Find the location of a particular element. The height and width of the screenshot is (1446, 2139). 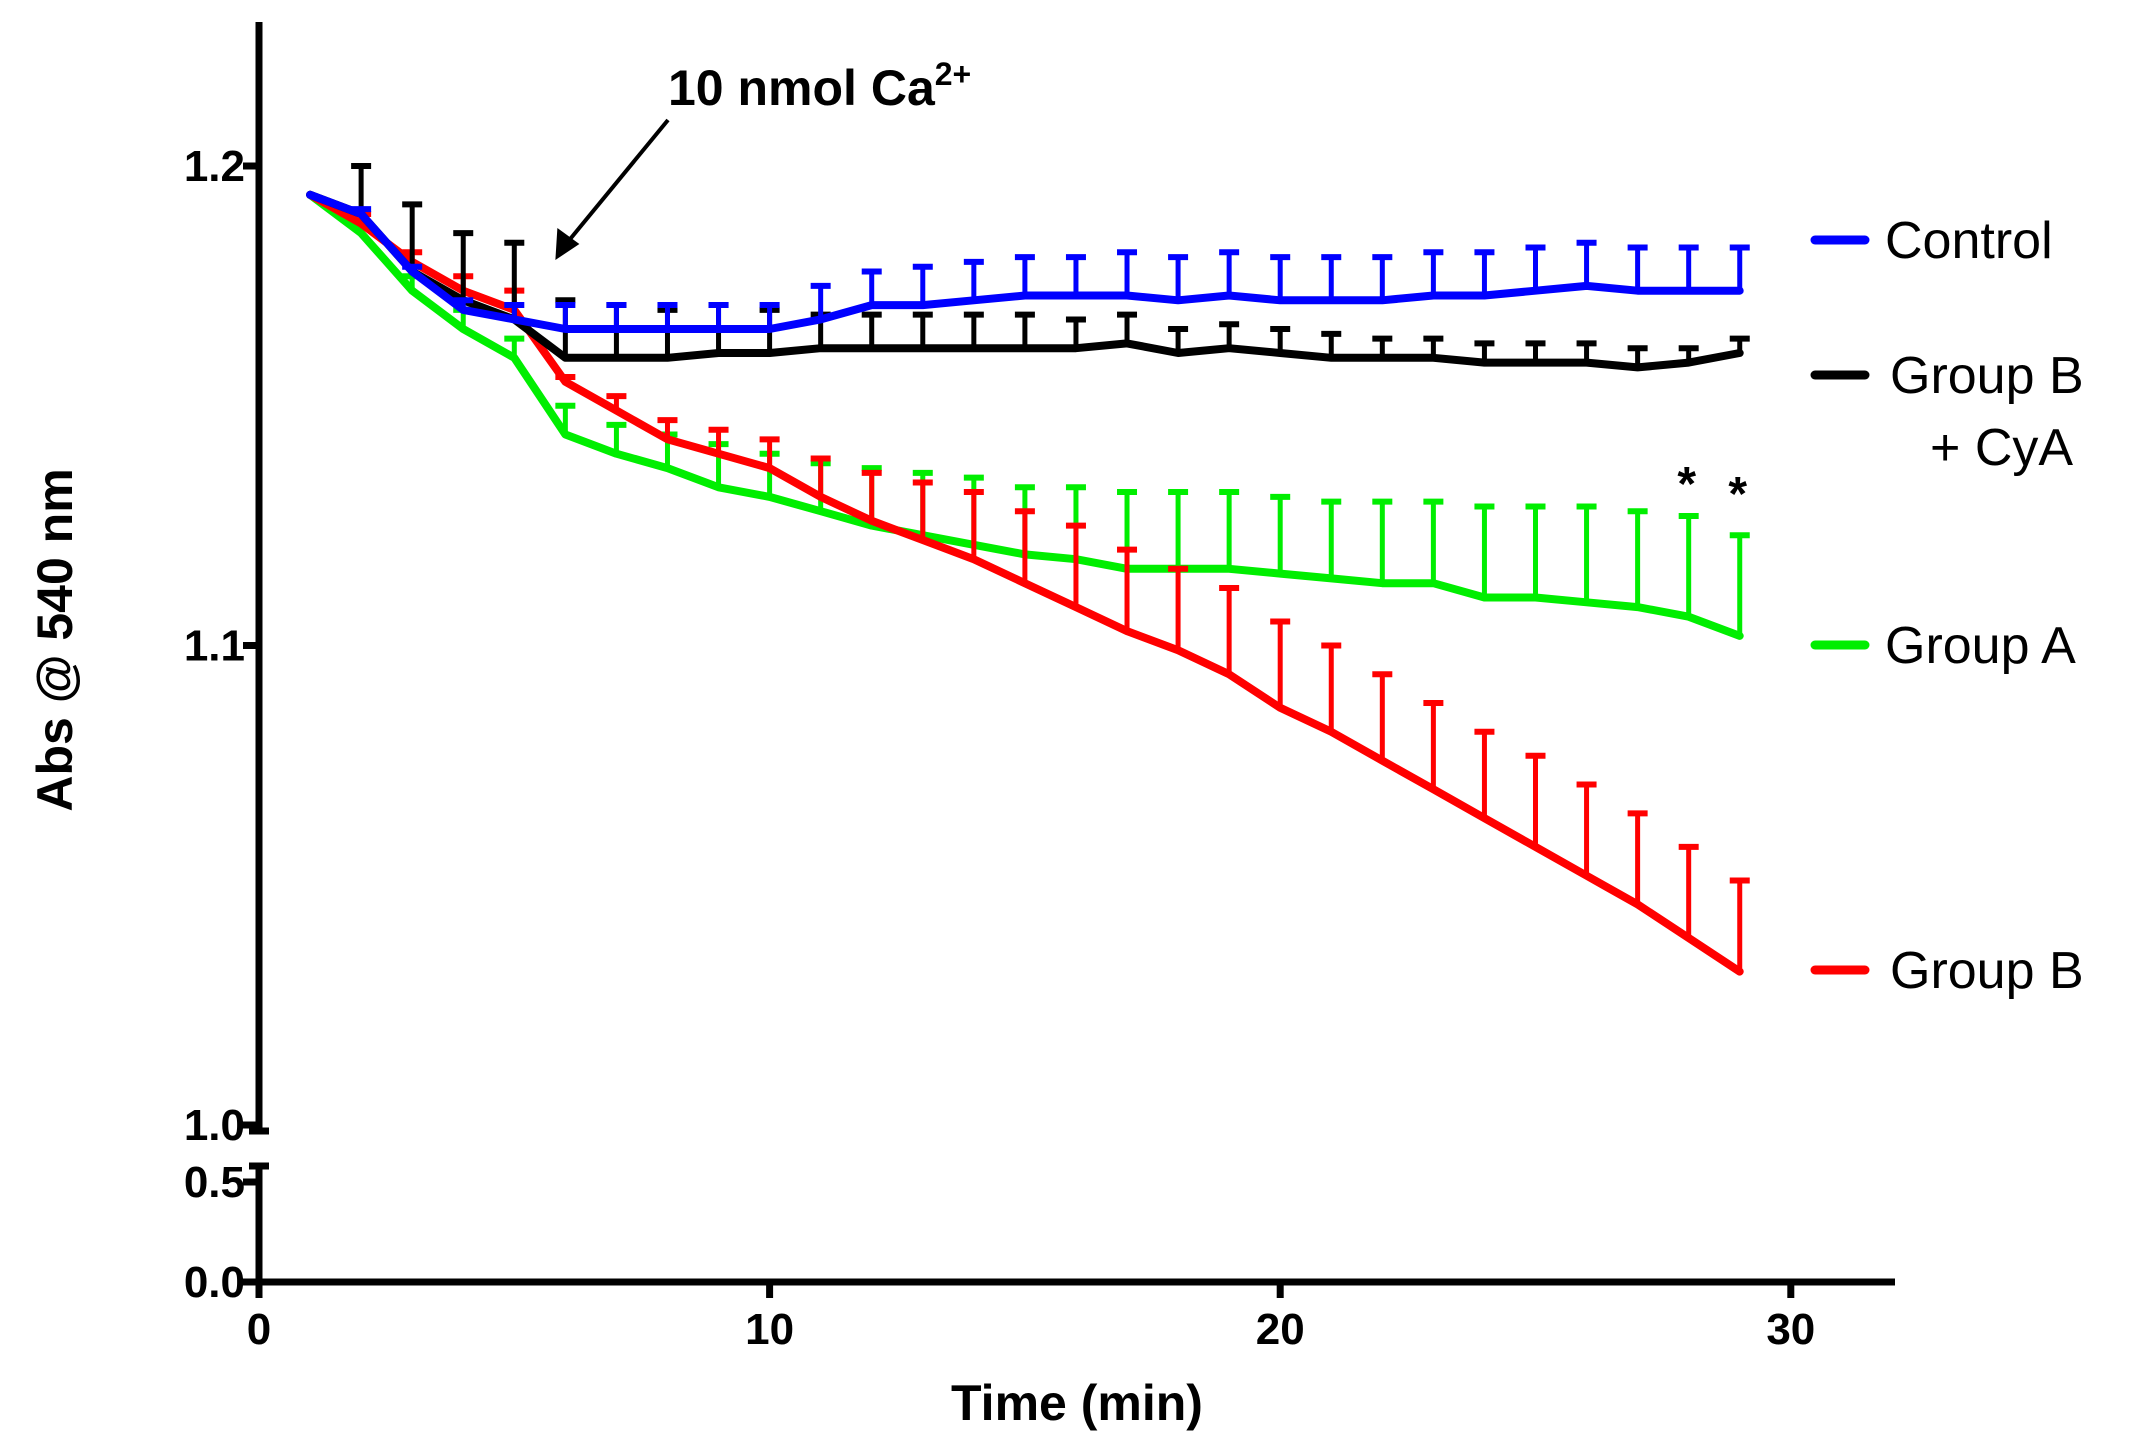

y-tick-label: 1.0 is located at coordinates (214, 1125).